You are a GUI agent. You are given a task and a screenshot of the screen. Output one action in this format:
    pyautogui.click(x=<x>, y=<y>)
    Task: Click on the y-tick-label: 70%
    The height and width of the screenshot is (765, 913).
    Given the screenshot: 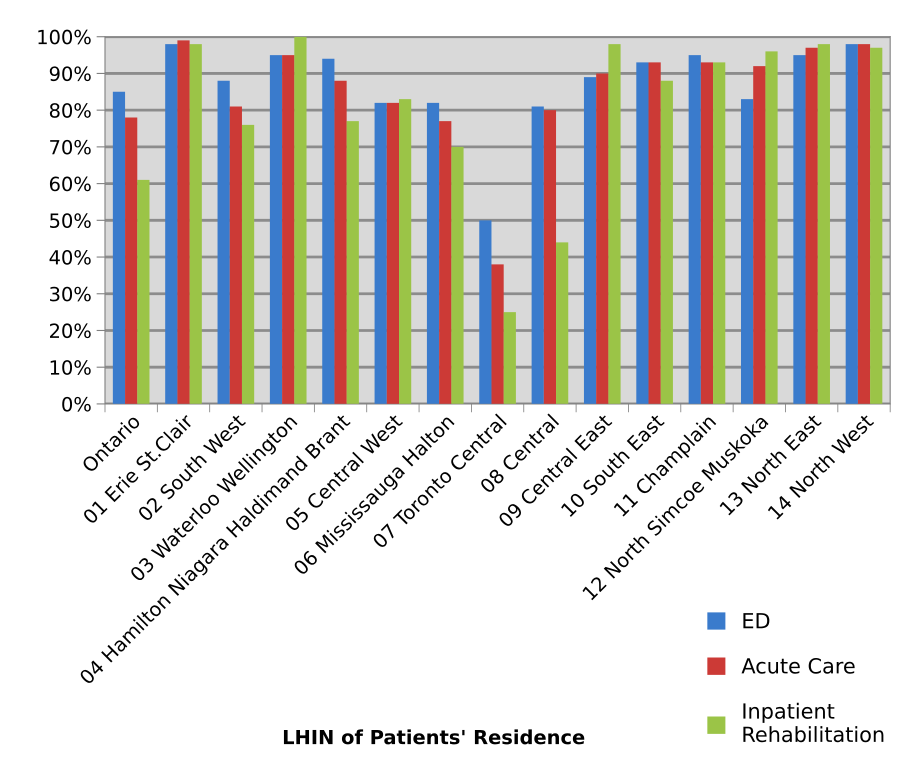 What is the action you would take?
    pyautogui.click(x=70, y=147)
    